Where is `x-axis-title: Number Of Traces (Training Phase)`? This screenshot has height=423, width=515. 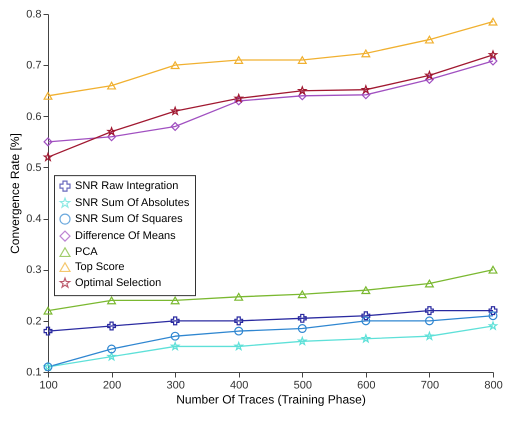 x-axis-title: Number Of Traces (Training Phase) is located at coordinates (271, 399).